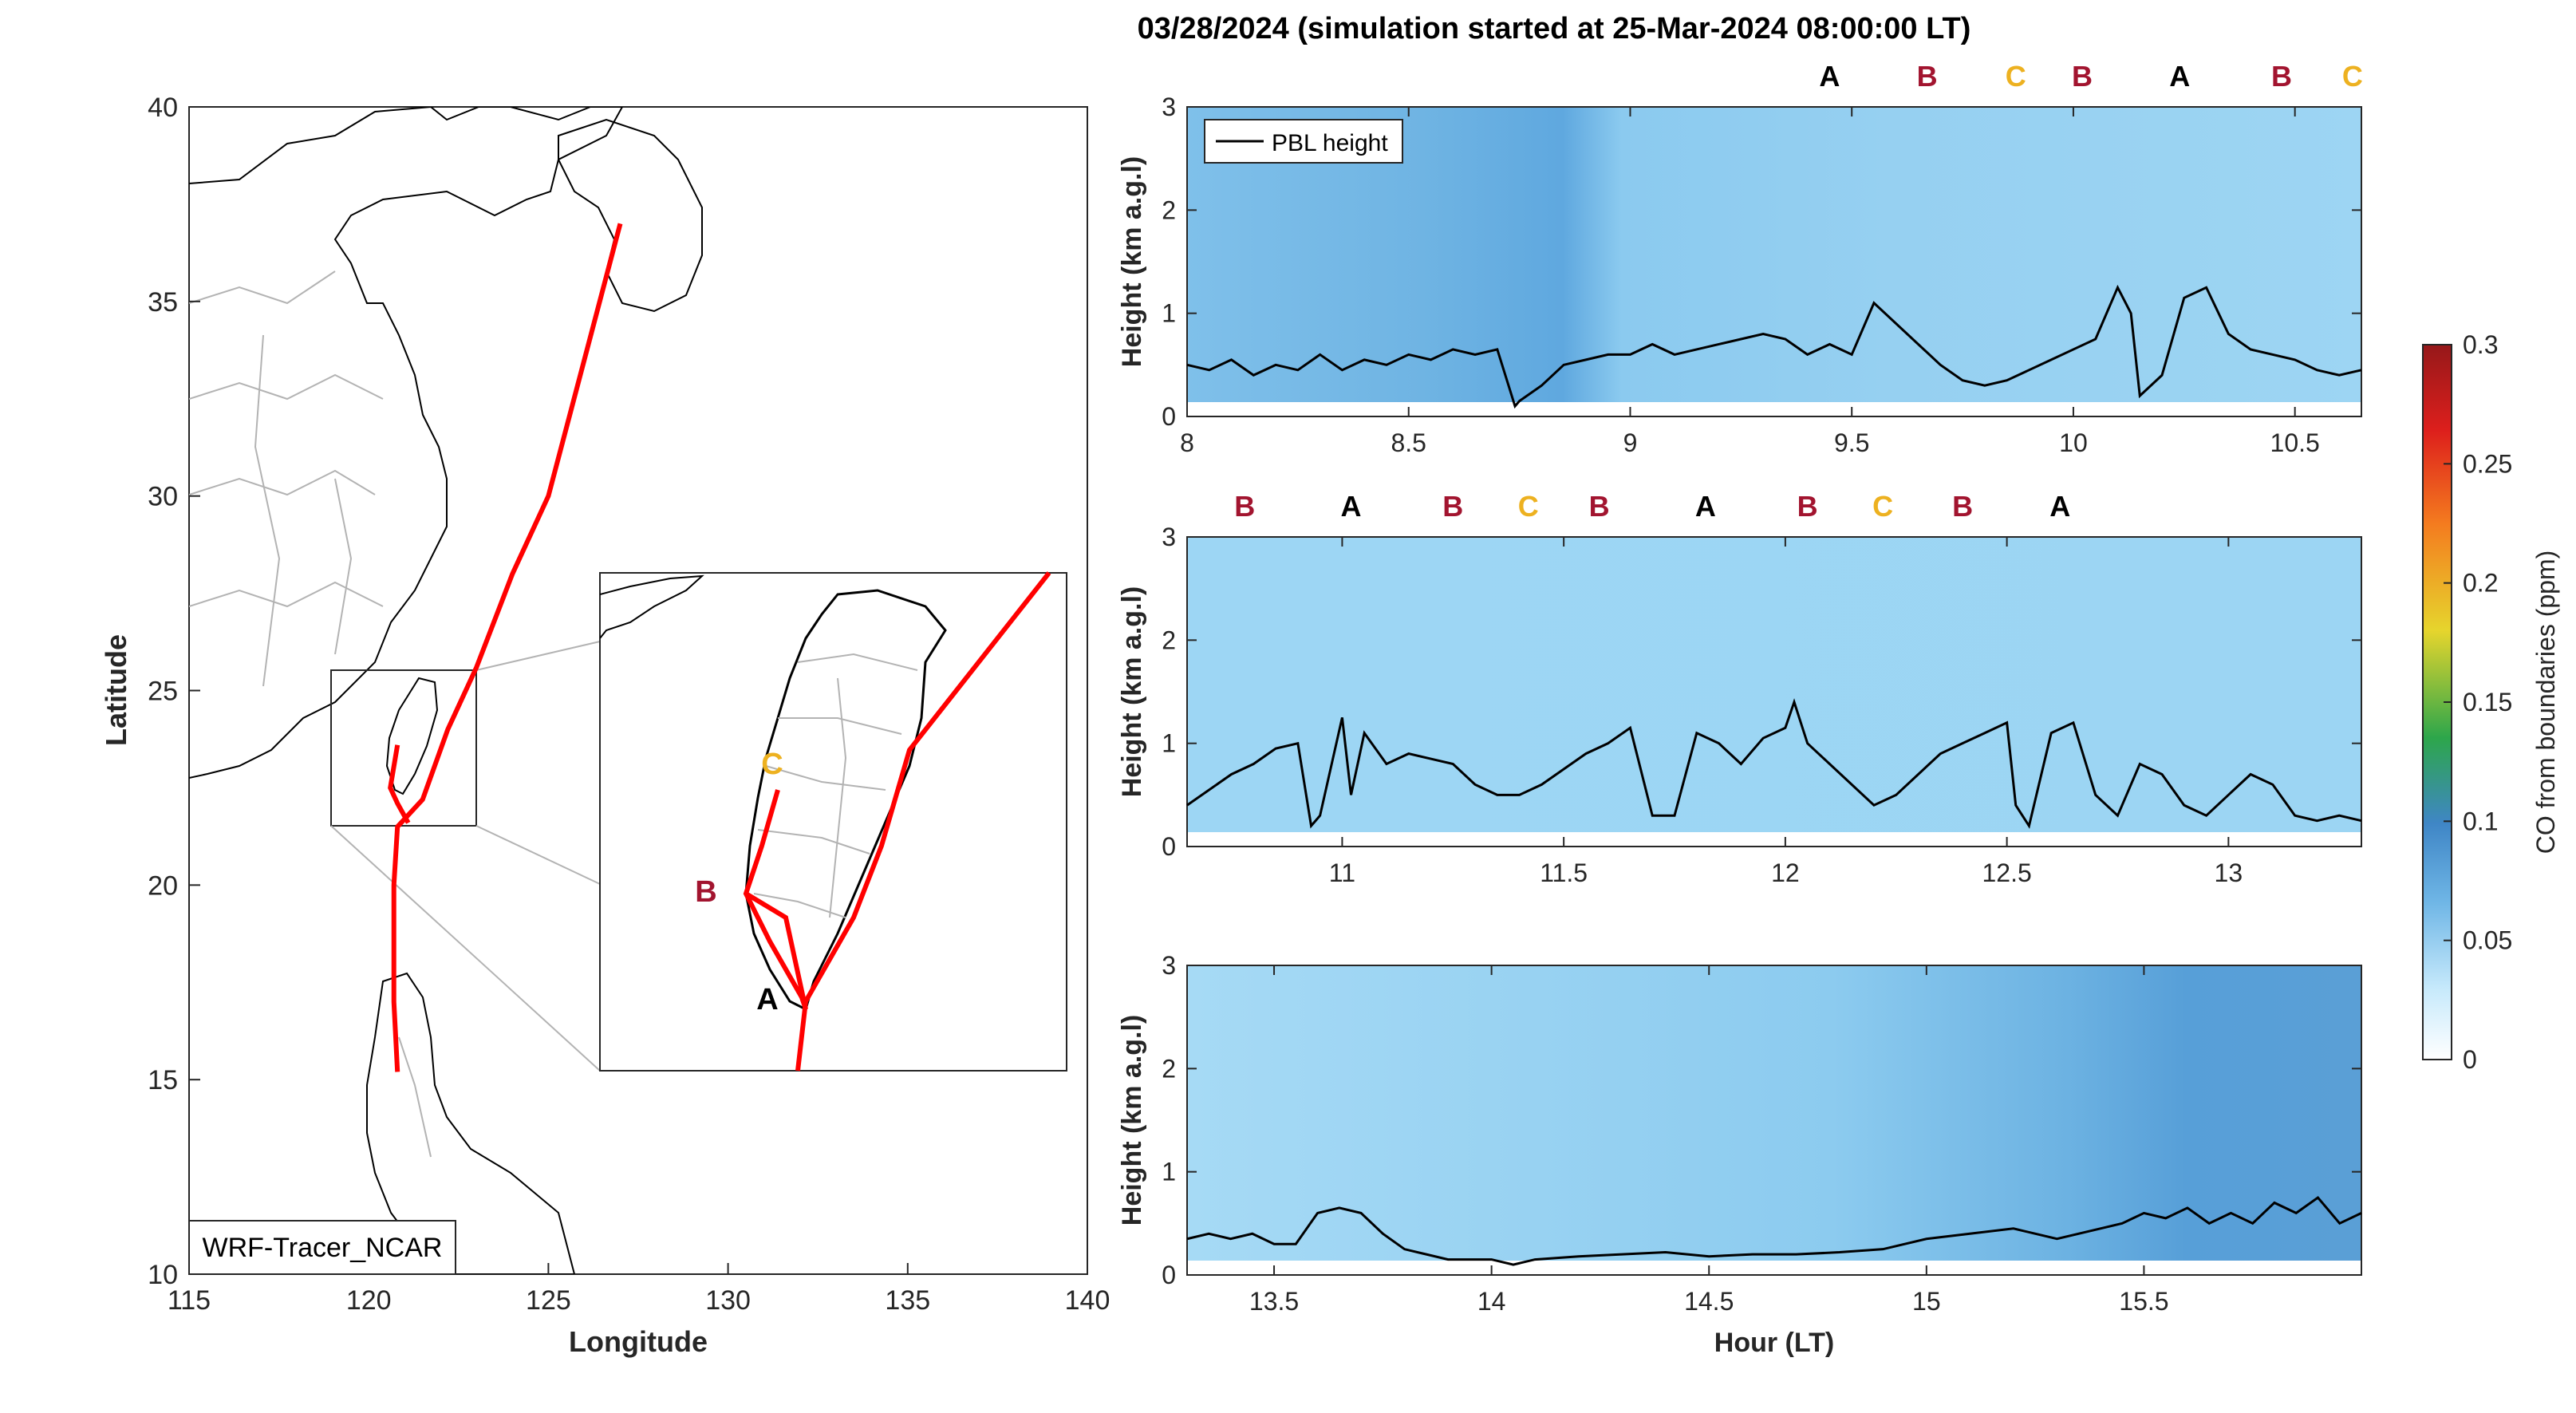 This screenshot has height=1413, width=2576. Describe the element at coordinates (1774, 261) in the screenshot. I see `panel-1-axes-box` at that location.